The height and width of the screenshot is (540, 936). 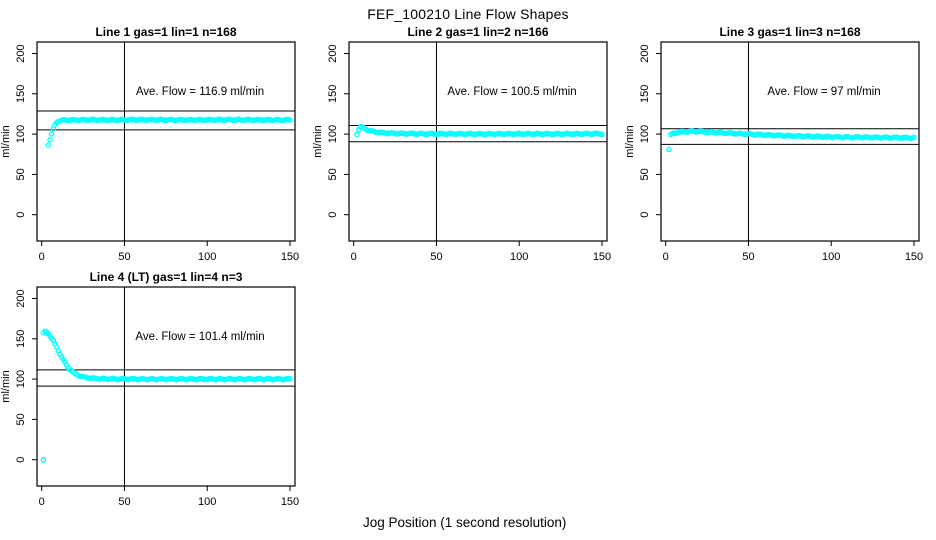 What do you see at coordinates (199, 337) in the screenshot?
I see `annotation-ave-flow: Ave. Flow = 101.4 ml/min` at bounding box center [199, 337].